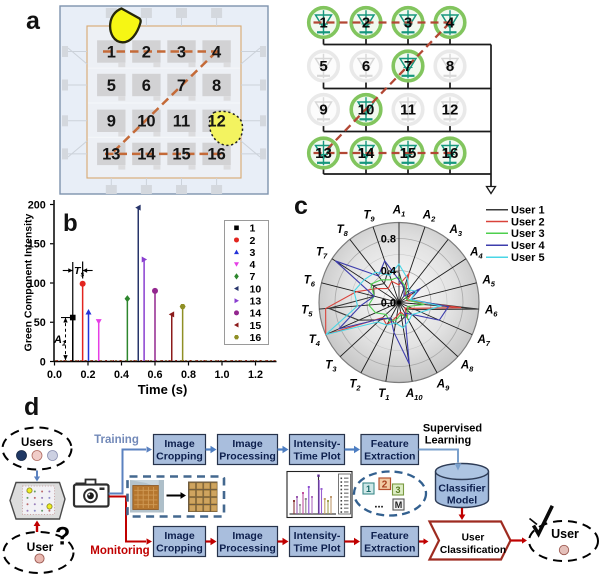 The image size is (600, 579). Describe the element at coordinates (461, 489) in the screenshot. I see `svg-text: Classifier` at that location.